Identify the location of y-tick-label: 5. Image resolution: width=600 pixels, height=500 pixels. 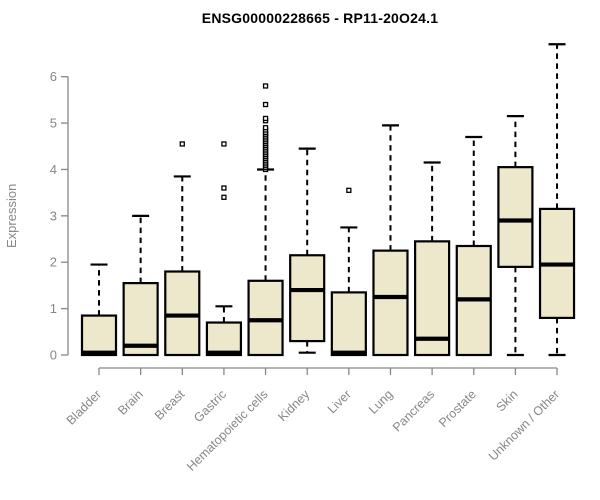
(53, 123).